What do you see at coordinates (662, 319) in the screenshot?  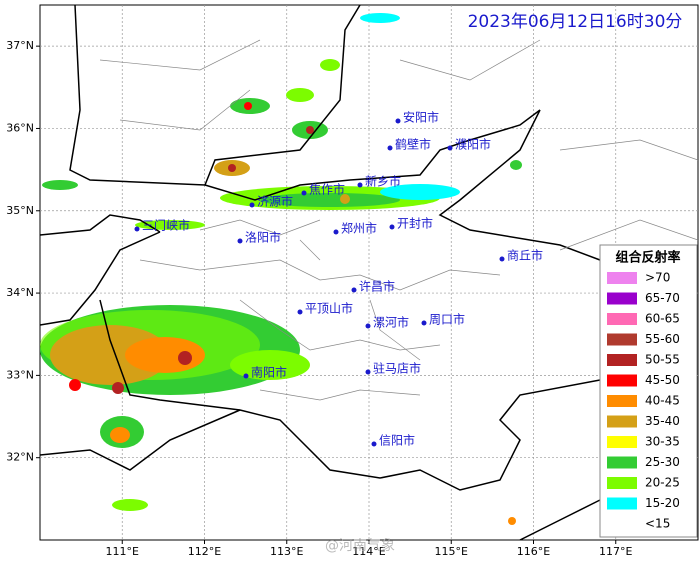 I see `legend-label: 60-65` at bounding box center [662, 319].